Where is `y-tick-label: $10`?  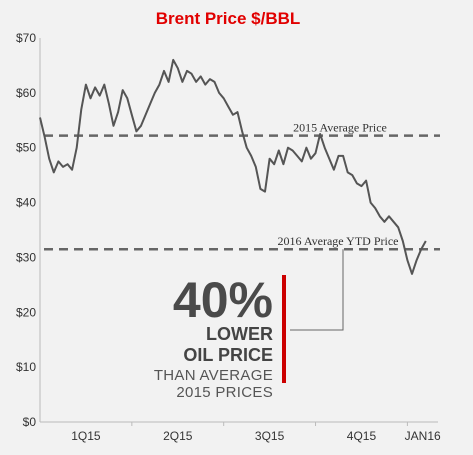 y-tick-label: $10 is located at coordinates (26, 367).